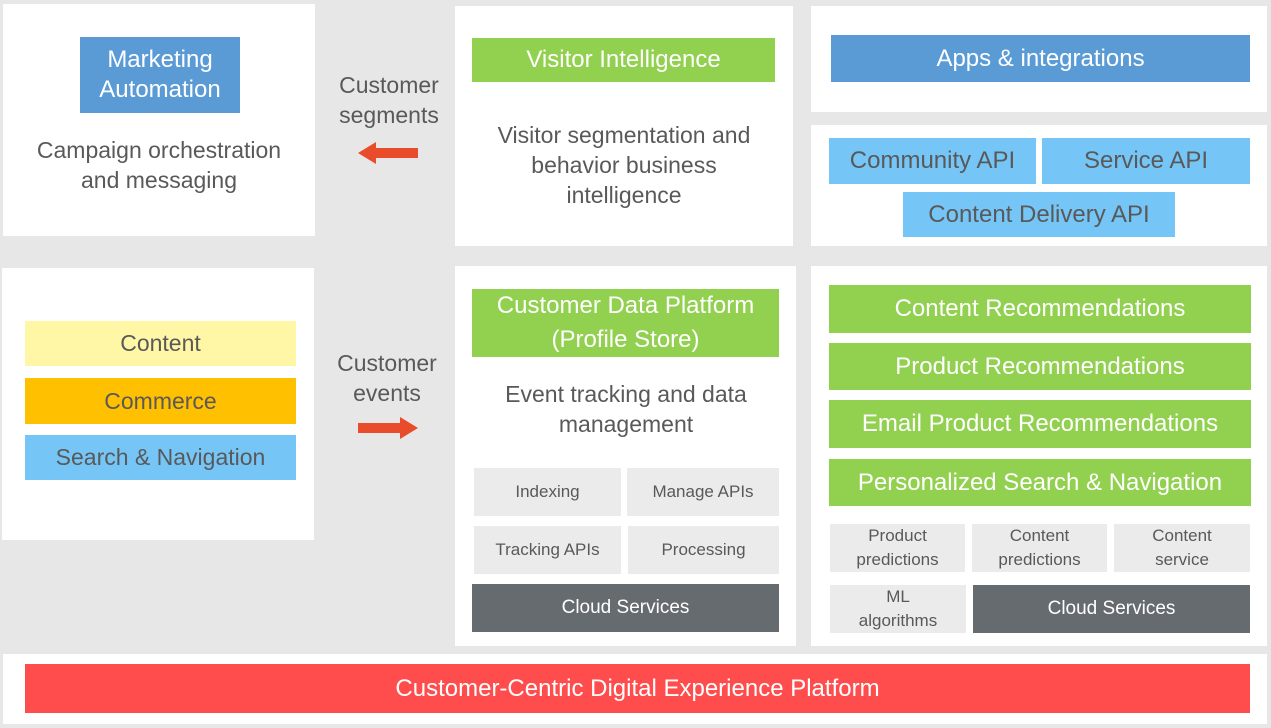  Describe the element at coordinates (160, 75) in the screenshot. I see `marketing-automation-box: Marketing Automation` at that location.